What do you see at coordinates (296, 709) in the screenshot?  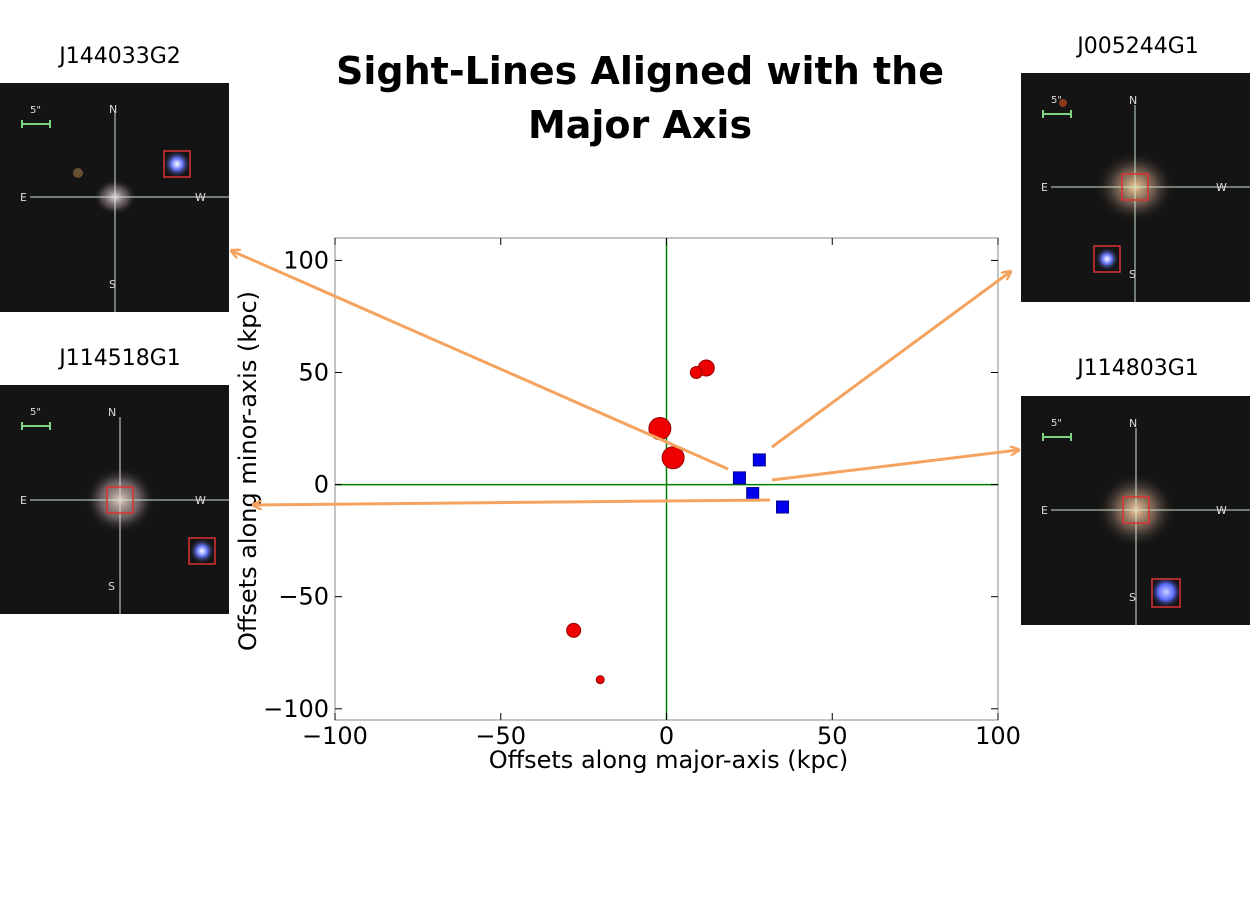 I see `y-tick-label: −100` at bounding box center [296, 709].